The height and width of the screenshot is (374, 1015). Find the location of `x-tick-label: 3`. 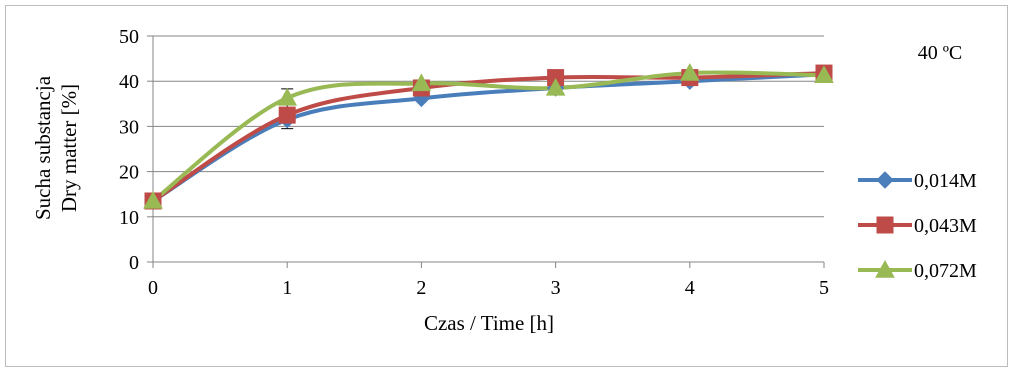

x-tick-label: 3 is located at coordinates (556, 288).